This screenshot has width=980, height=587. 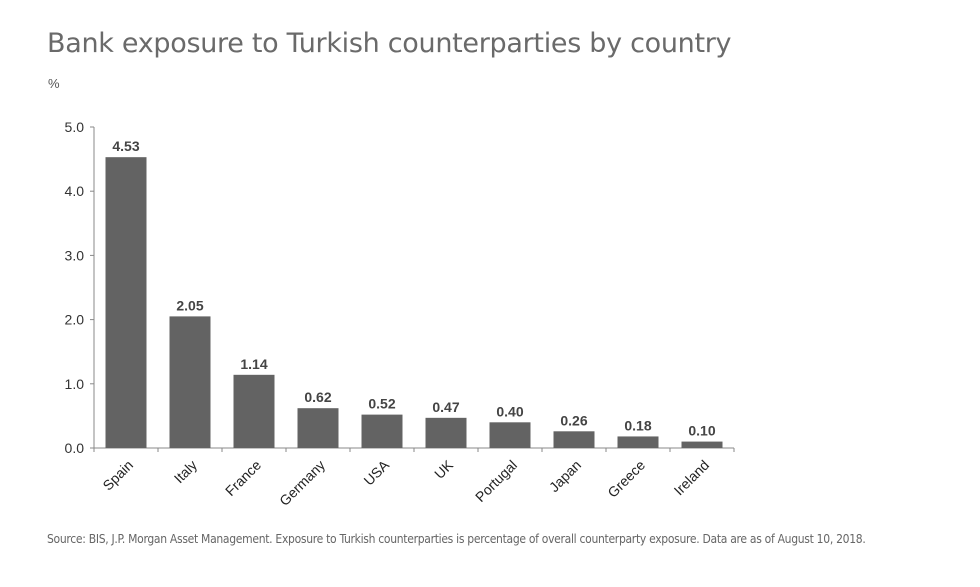 What do you see at coordinates (317, 397) in the screenshot?
I see `data-label: 0.62` at bounding box center [317, 397].